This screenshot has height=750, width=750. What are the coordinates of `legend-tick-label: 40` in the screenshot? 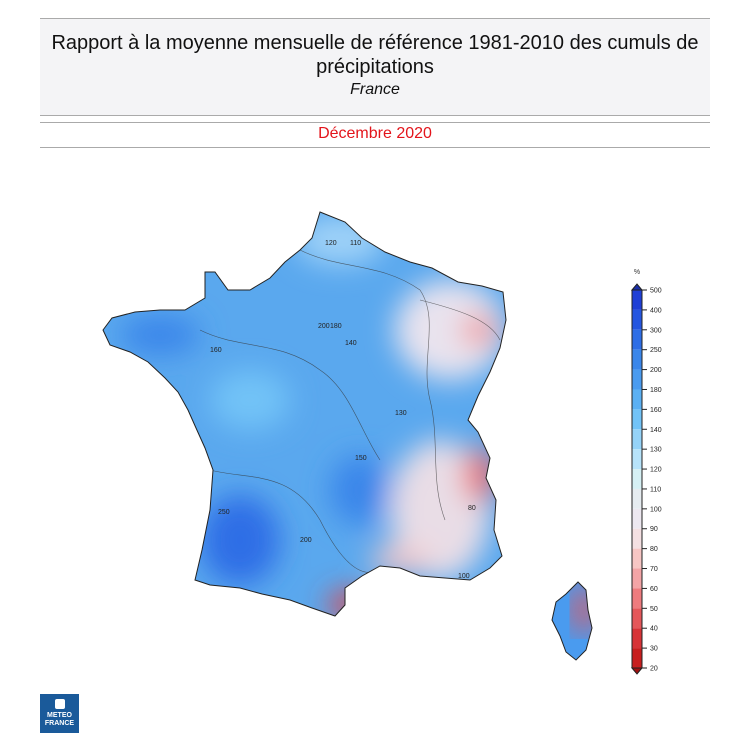 It's located at (654, 629).